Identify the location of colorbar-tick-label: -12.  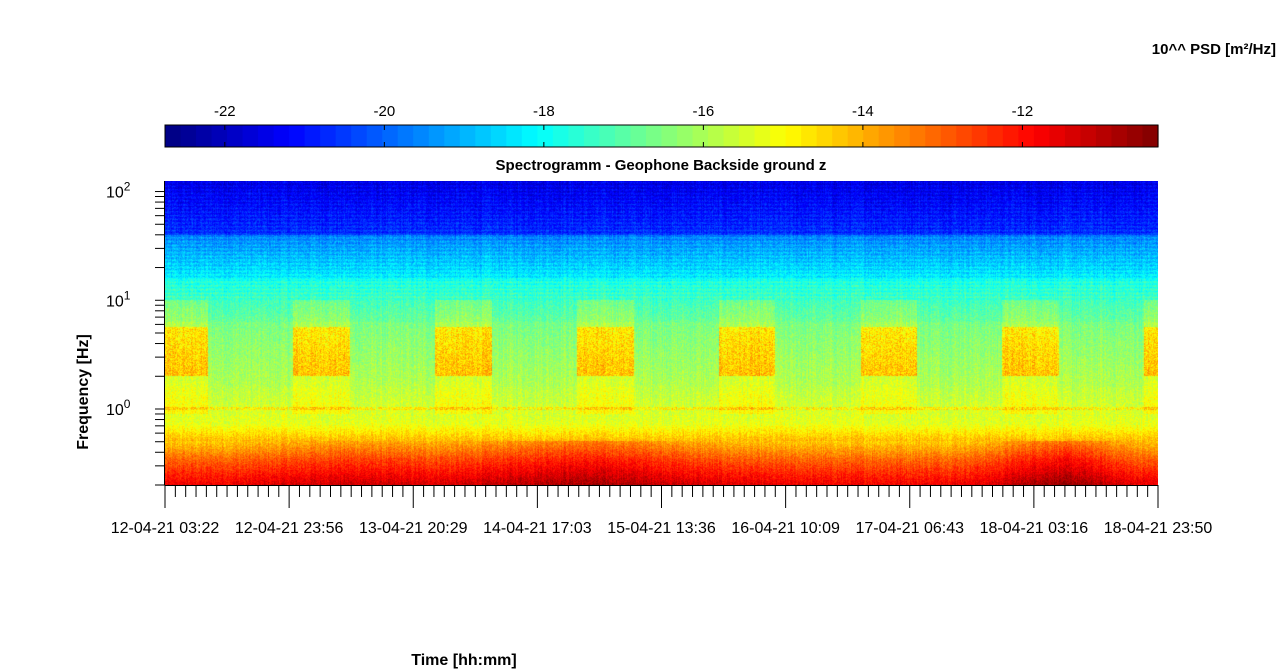
(1023, 111).